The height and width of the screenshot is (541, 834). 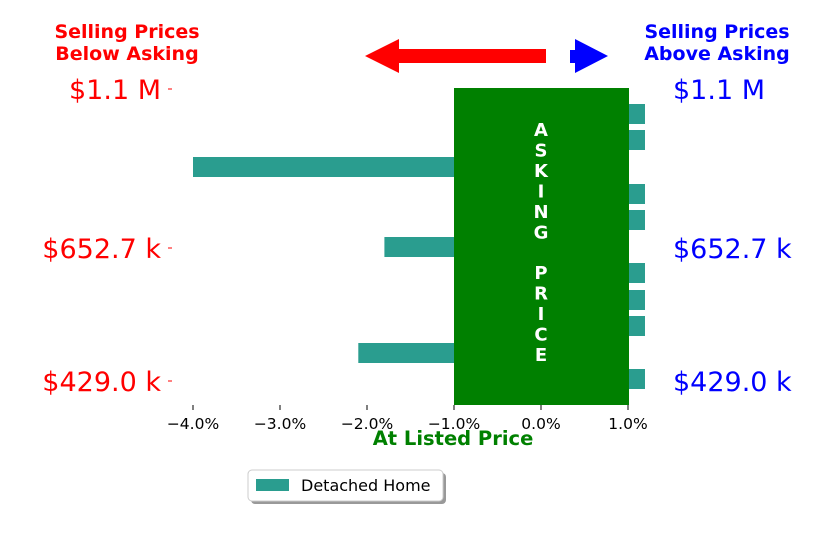 What do you see at coordinates (540, 273) in the screenshot?
I see `banner-letter: P` at bounding box center [540, 273].